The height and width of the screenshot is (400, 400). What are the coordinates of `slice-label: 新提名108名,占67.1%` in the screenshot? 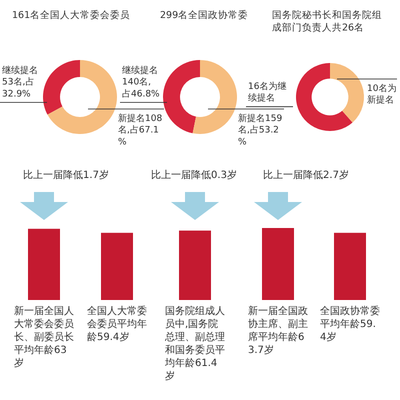 It's located at (140, 130).